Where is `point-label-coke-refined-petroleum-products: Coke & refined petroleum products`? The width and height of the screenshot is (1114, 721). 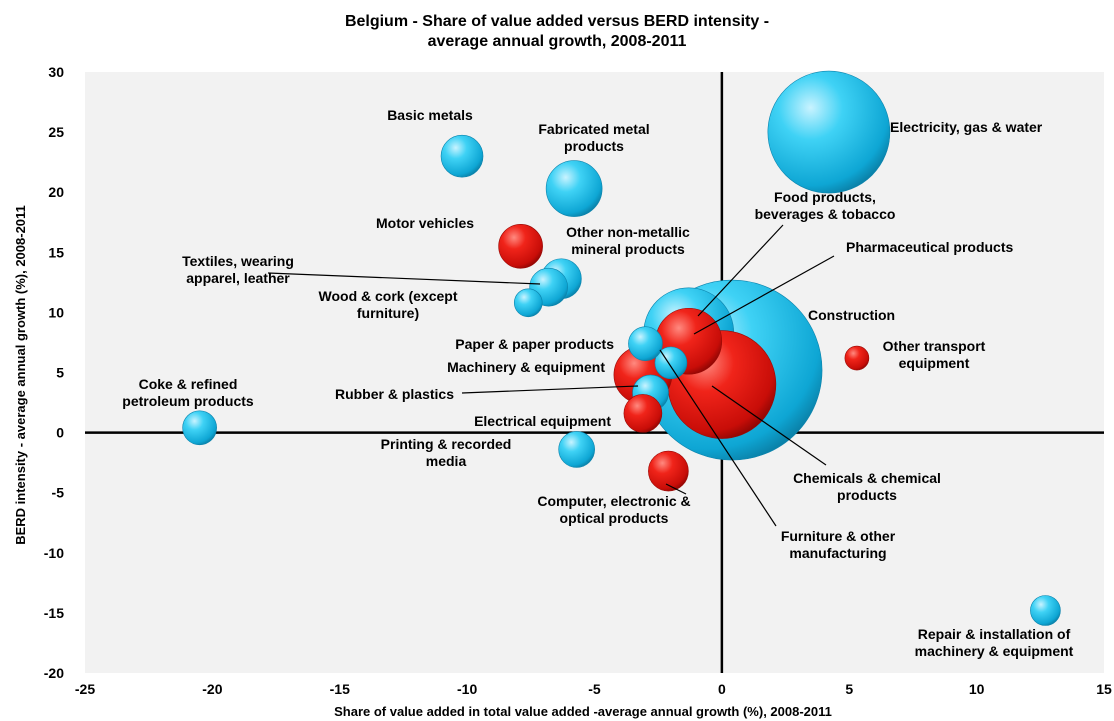
point-label-coke-refined-petroleum-products: Coke & refined petroleum products is located at coordinates (188, 392).